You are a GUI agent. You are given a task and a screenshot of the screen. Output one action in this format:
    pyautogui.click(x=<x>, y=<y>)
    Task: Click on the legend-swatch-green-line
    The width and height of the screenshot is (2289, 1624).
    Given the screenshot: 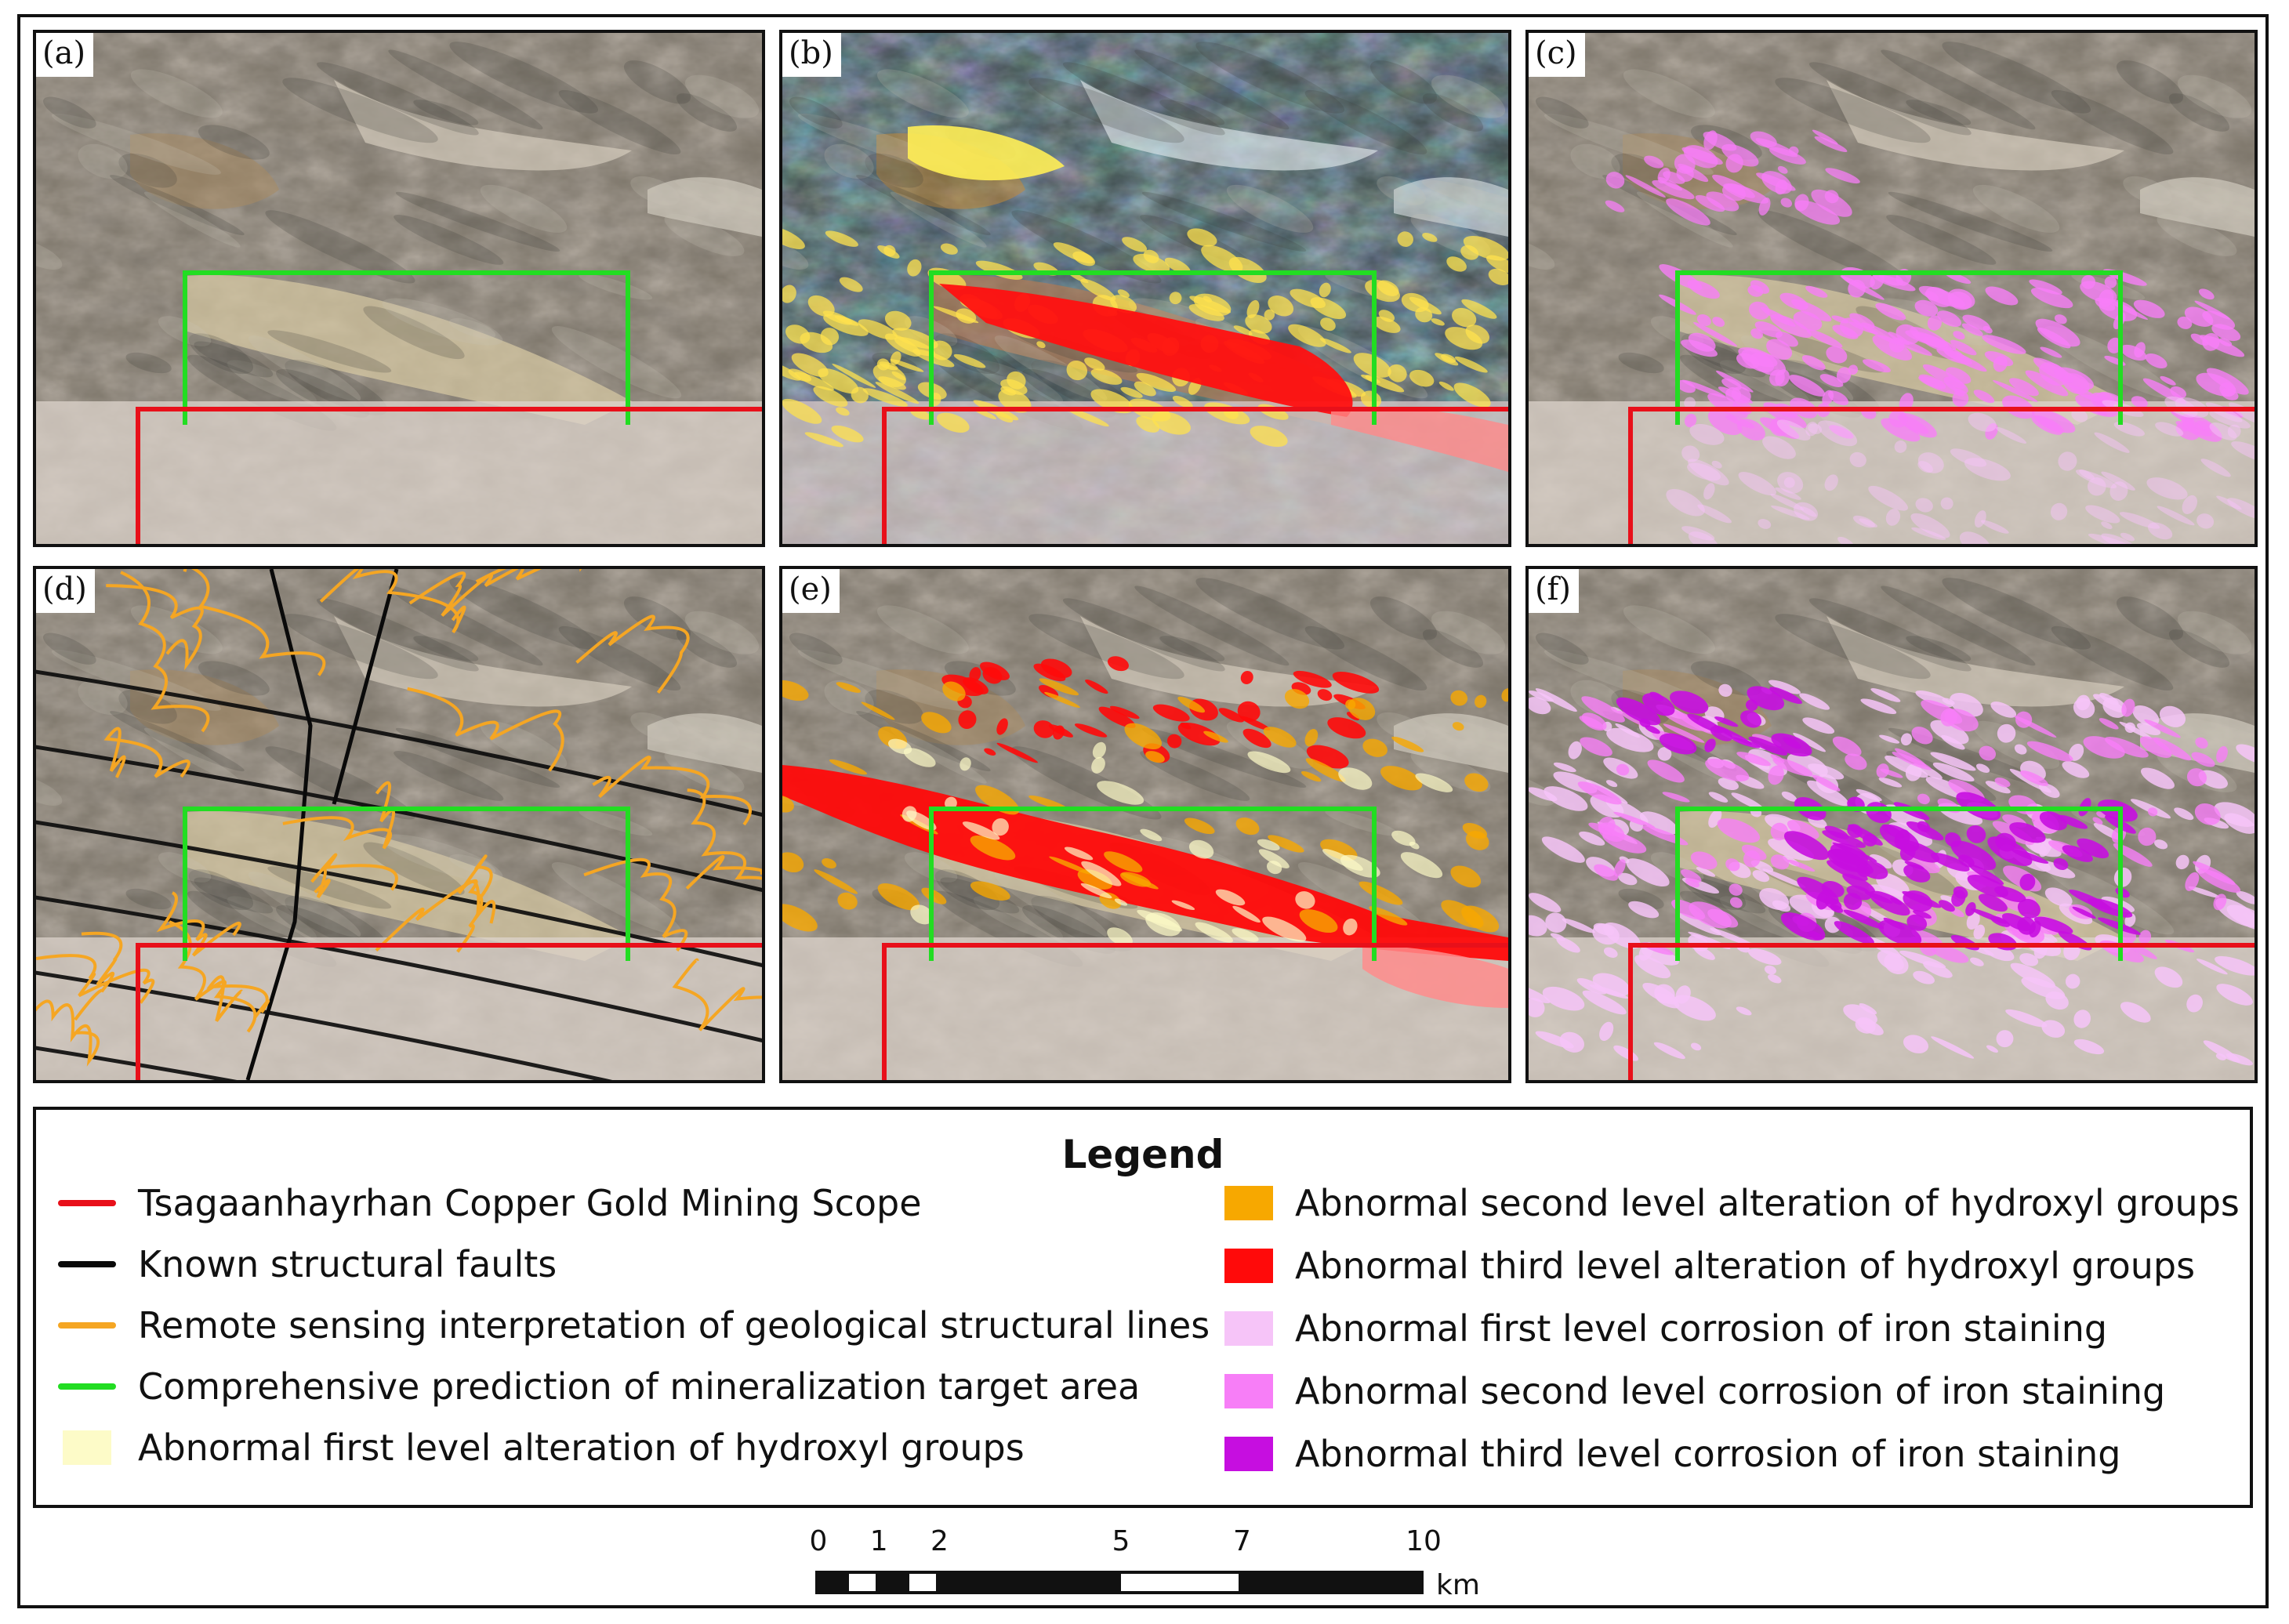 What is the action you would take?
    pyautogui.click(x=87, y=1386)
    